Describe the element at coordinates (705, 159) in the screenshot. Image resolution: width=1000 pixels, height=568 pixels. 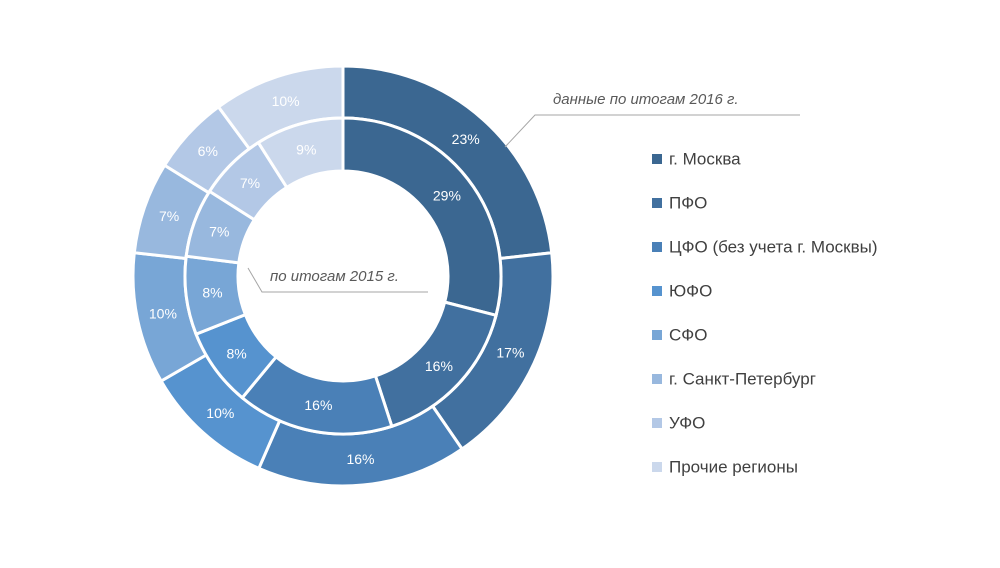
I see `legend-label-0: г. Москва` at that location.